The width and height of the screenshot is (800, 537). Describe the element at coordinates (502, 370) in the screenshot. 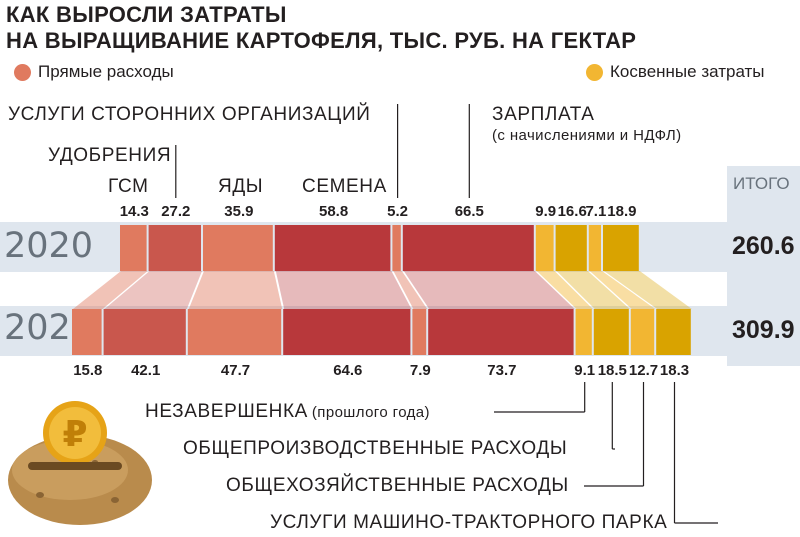

I see `value-label-2021-5: 73.7` at that location.